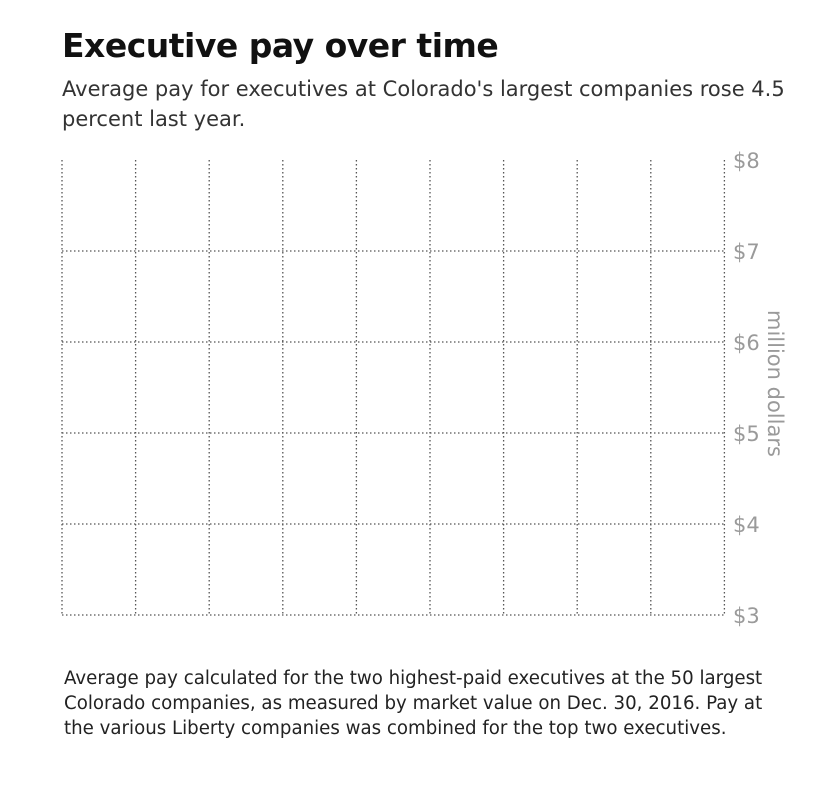  I want to click on y-tick-label: $5, so click(746, 434).